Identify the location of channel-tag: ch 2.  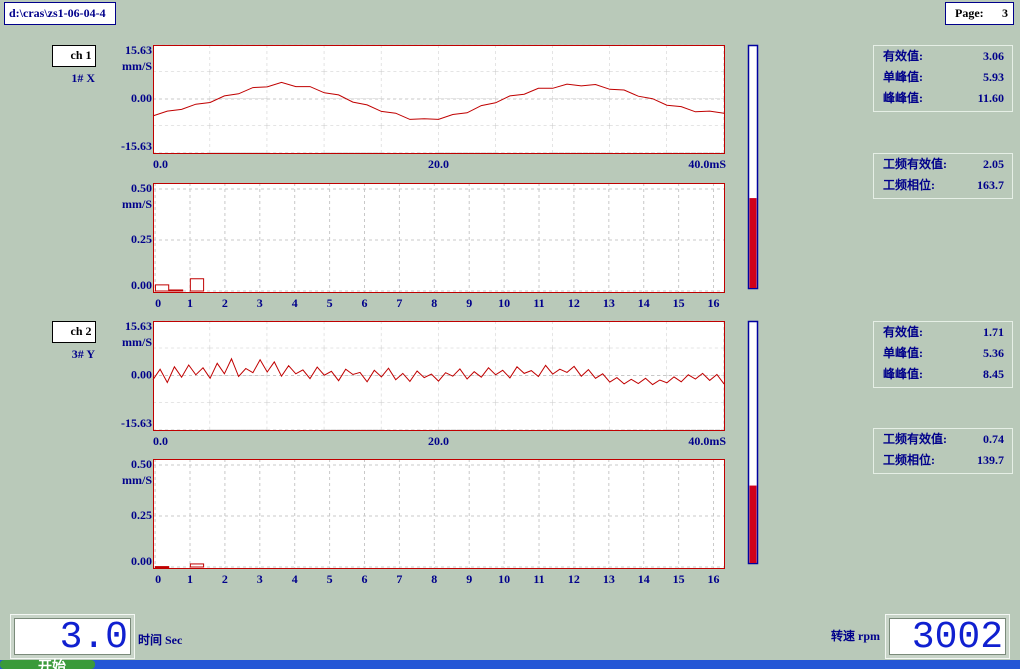
(81, 331).